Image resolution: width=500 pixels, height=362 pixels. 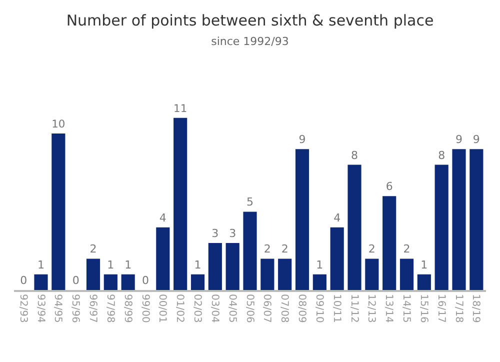 I want to click on data-label: 5, so click(x=250, y=202).